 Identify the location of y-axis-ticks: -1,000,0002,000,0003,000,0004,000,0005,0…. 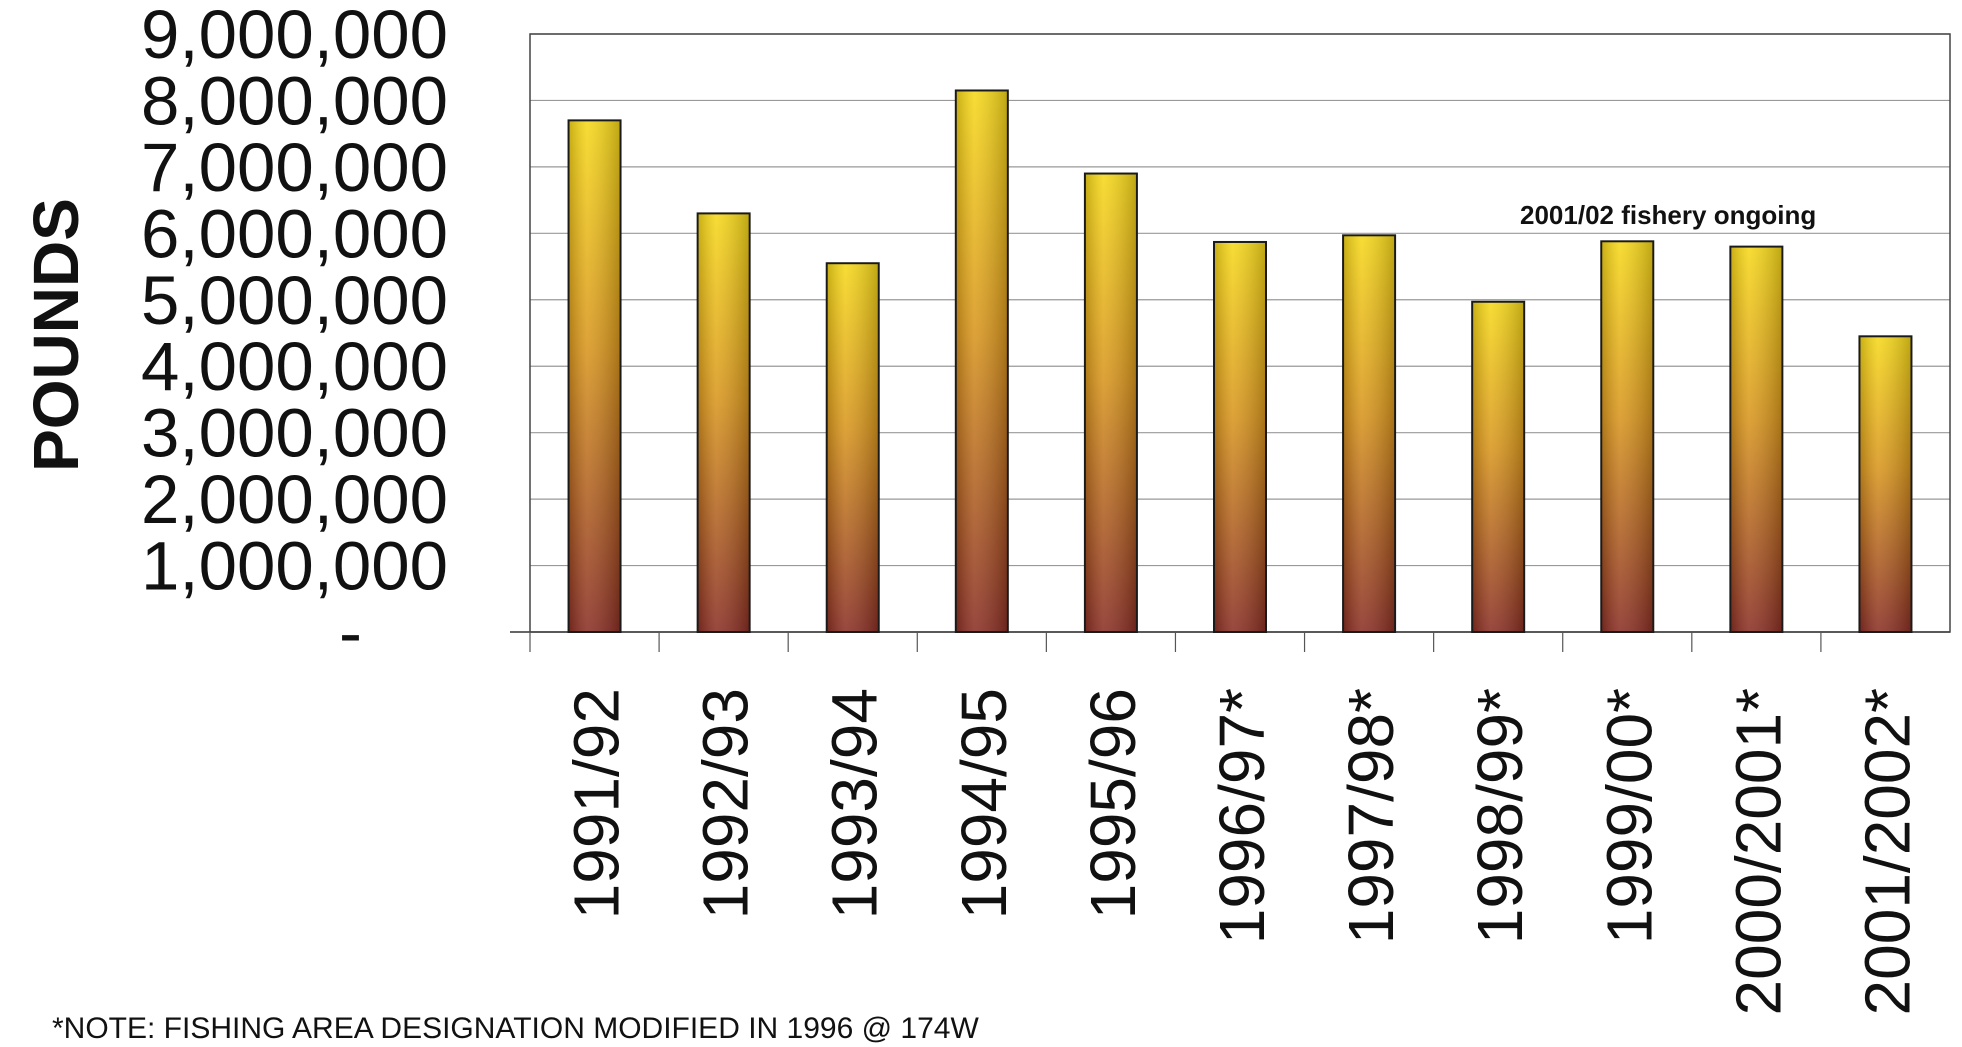
(294, 335).